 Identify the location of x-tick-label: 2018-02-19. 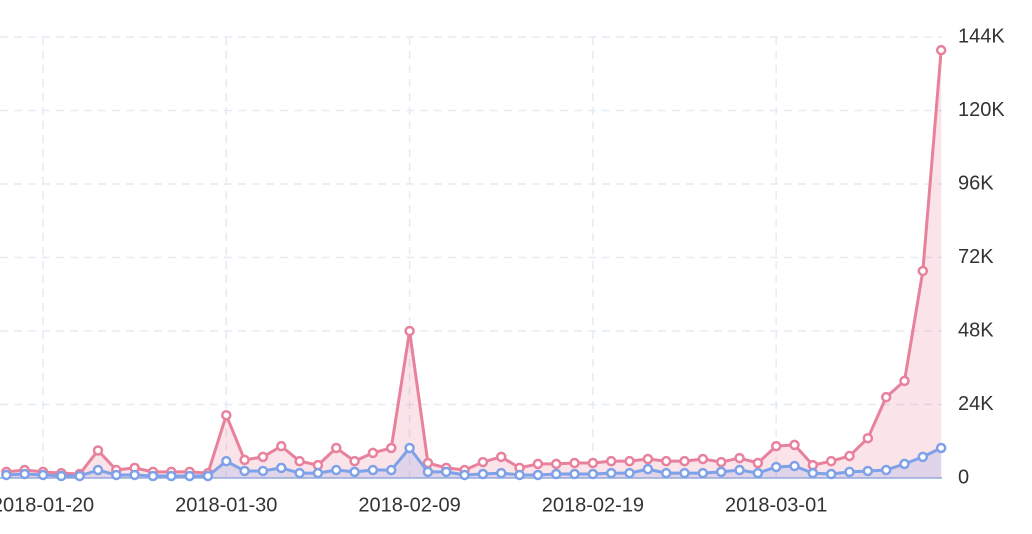
(593, 505).